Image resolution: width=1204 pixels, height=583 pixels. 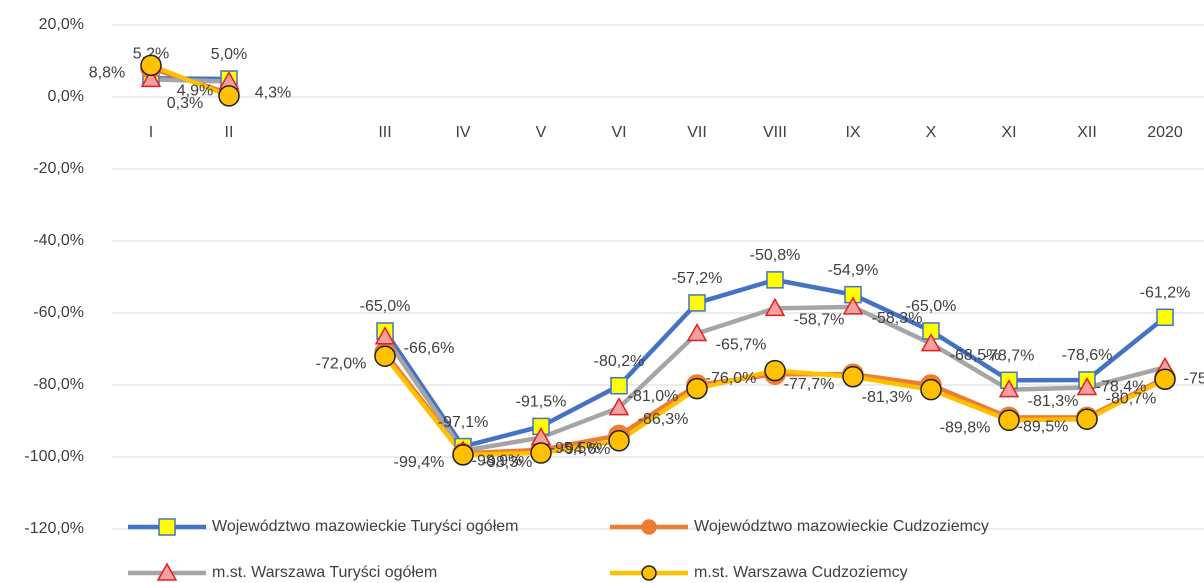 I want to click on y-tick-label: 0,0%, so click(x=66, y=96).